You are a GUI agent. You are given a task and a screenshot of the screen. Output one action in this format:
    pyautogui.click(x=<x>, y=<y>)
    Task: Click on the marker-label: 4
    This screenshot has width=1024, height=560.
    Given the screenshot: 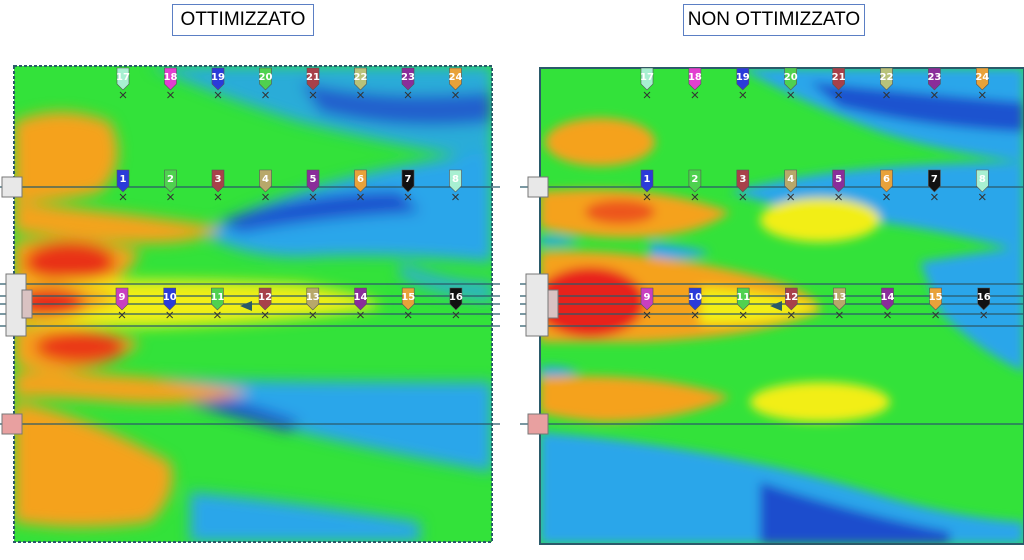 What is the action you would take?
    pyautogui.click(x=790, y=179)
    